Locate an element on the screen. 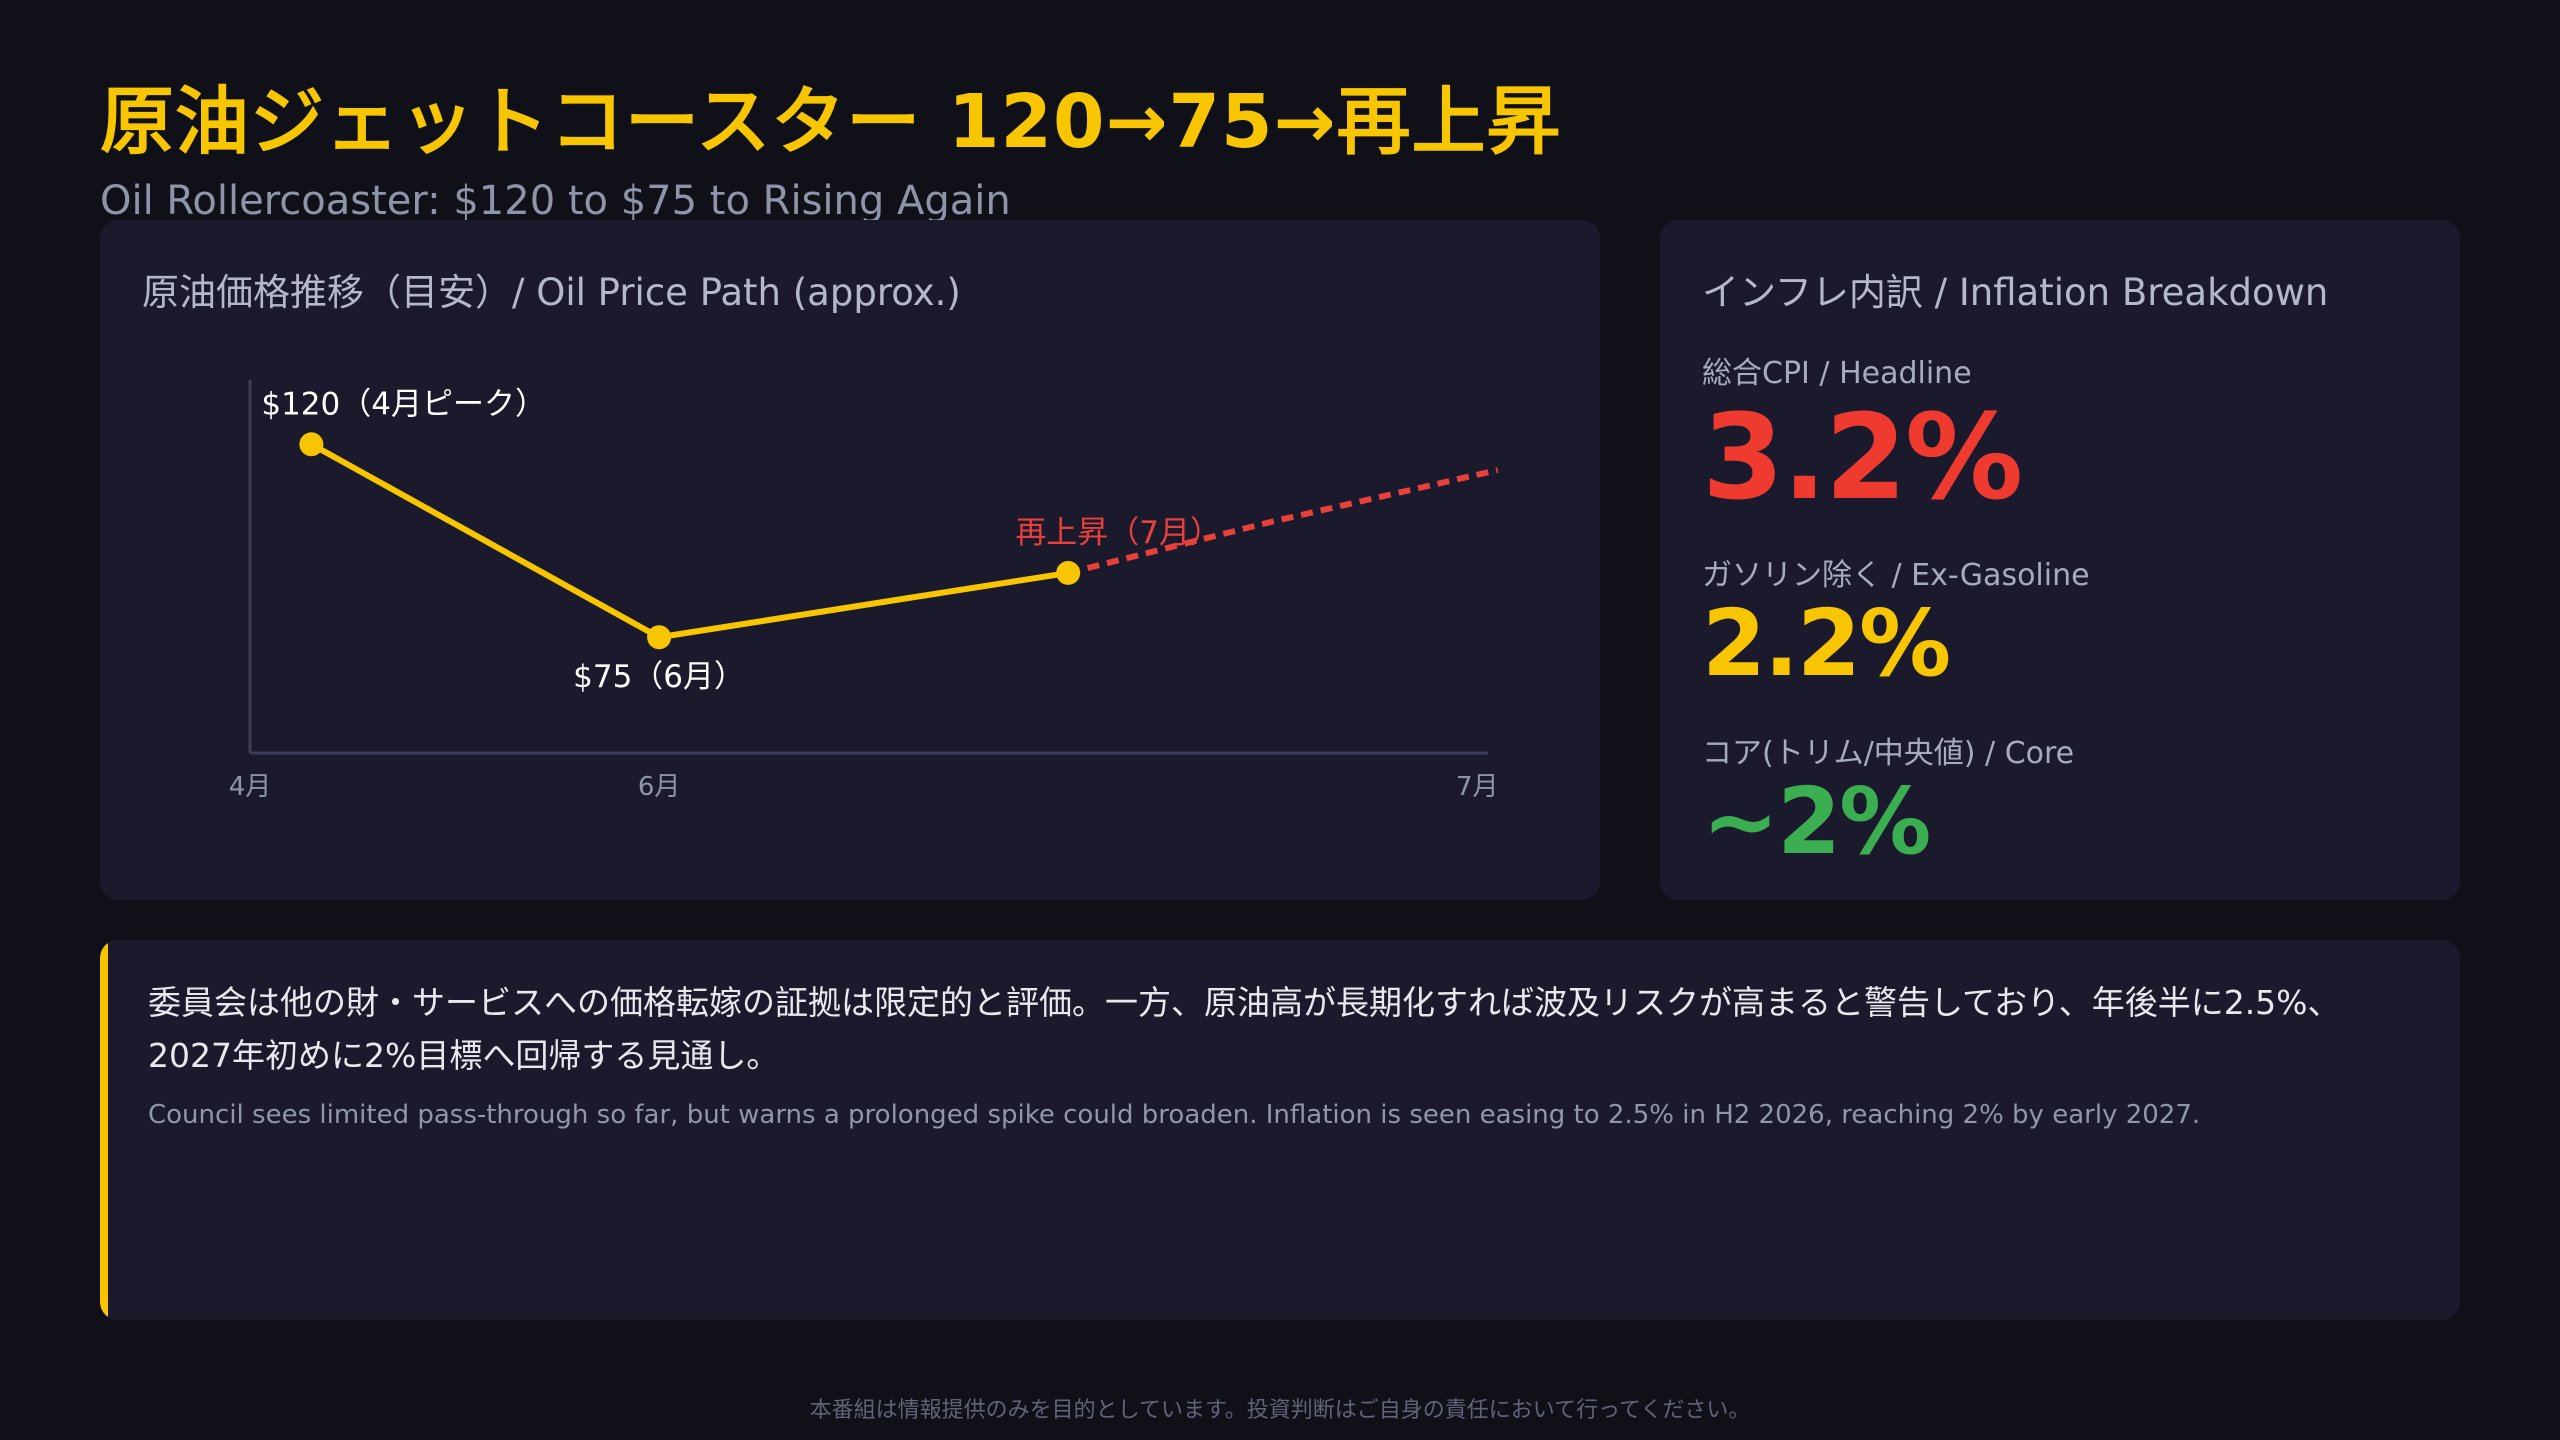 This screenshot has height=1440, width=2560. chart-title: 原油価格推移（目安）/ Oil Price Path (approx.) is located at coordinates (551, 292).